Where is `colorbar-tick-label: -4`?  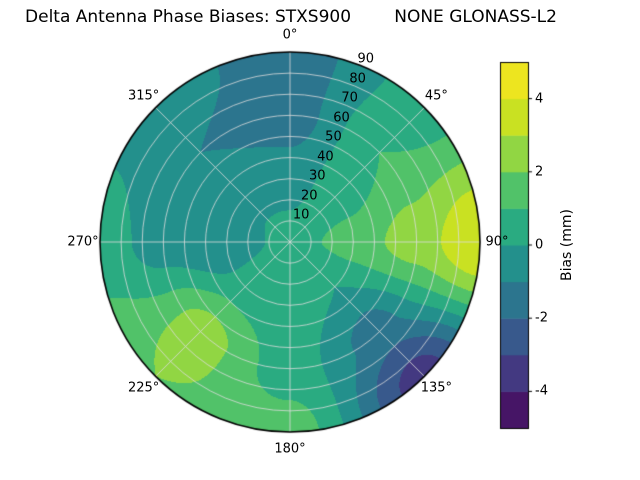 colorbar-tick-label: -4 is located at coordinates (541, 391).